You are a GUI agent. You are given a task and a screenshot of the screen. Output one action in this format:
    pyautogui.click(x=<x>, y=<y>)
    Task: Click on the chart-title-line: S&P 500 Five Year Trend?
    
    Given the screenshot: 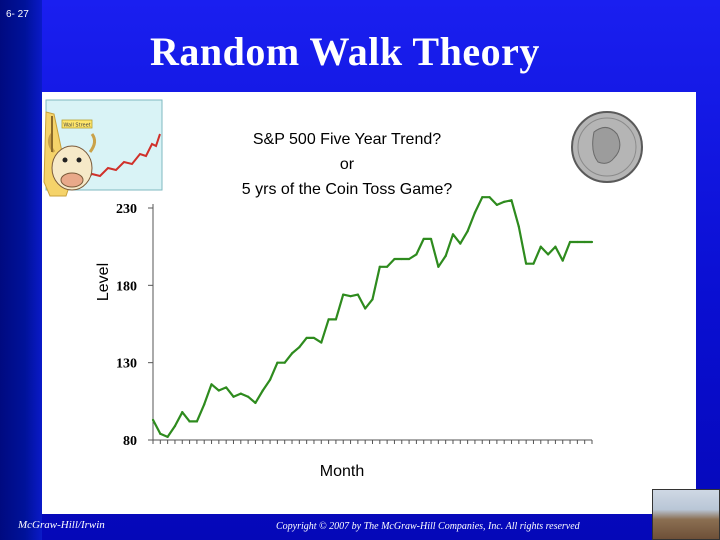 What is the action you would take?
    pyautogui.click(x=347, y=139)
    